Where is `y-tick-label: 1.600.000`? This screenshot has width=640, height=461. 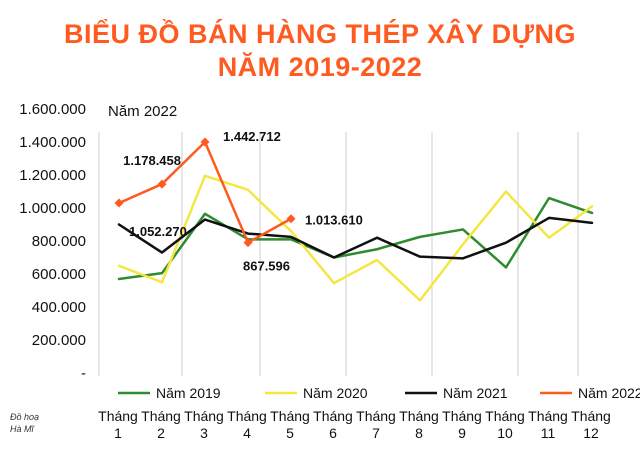
y-tick-label: 1.600.000 is located at coordinates (52, 109).